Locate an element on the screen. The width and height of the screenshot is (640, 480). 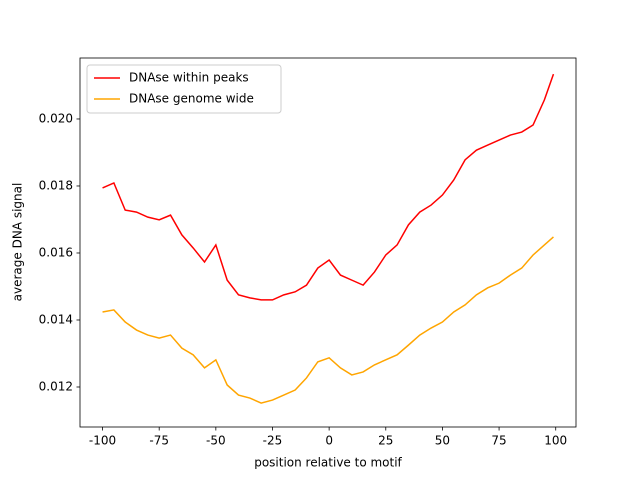
y-tick-label: 0.012 is located at coordinates (56, 386).